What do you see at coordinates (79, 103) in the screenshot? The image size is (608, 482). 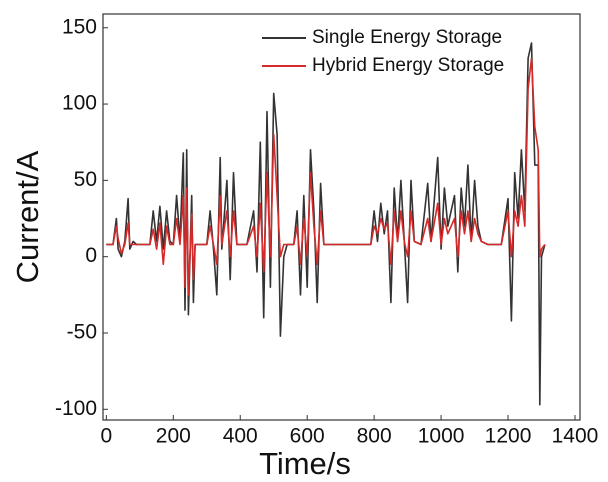 I see `y-tick-label: 100` at bounding box center [79, 103].